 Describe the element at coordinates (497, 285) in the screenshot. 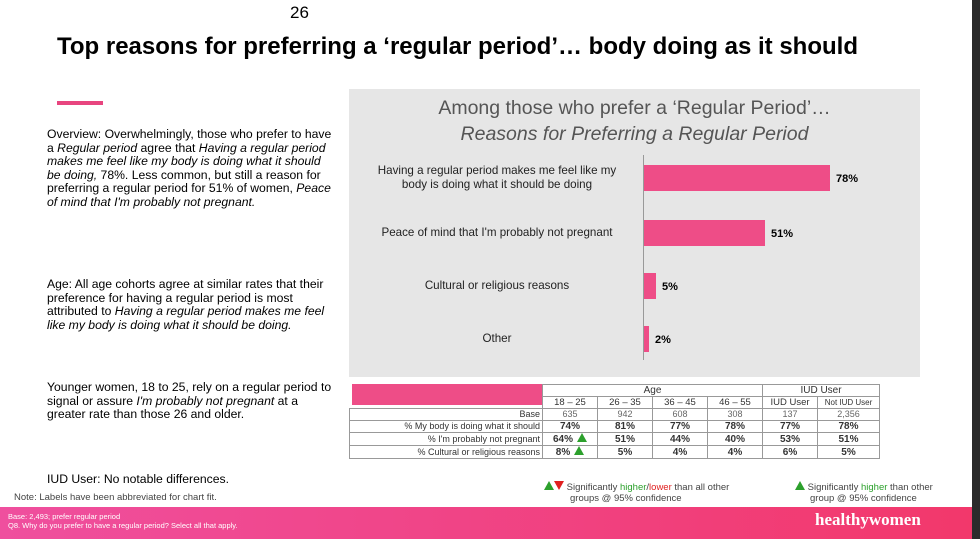

I see `category-label: Cultural or religious reasons` at that location.